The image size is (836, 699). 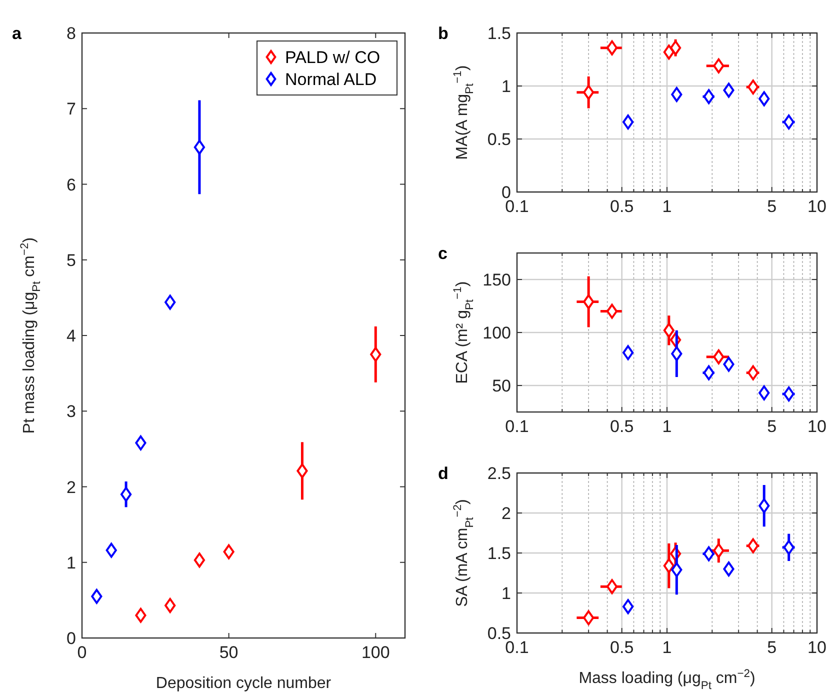 I want to click on chart-title: b, so click(x=443, y=33).